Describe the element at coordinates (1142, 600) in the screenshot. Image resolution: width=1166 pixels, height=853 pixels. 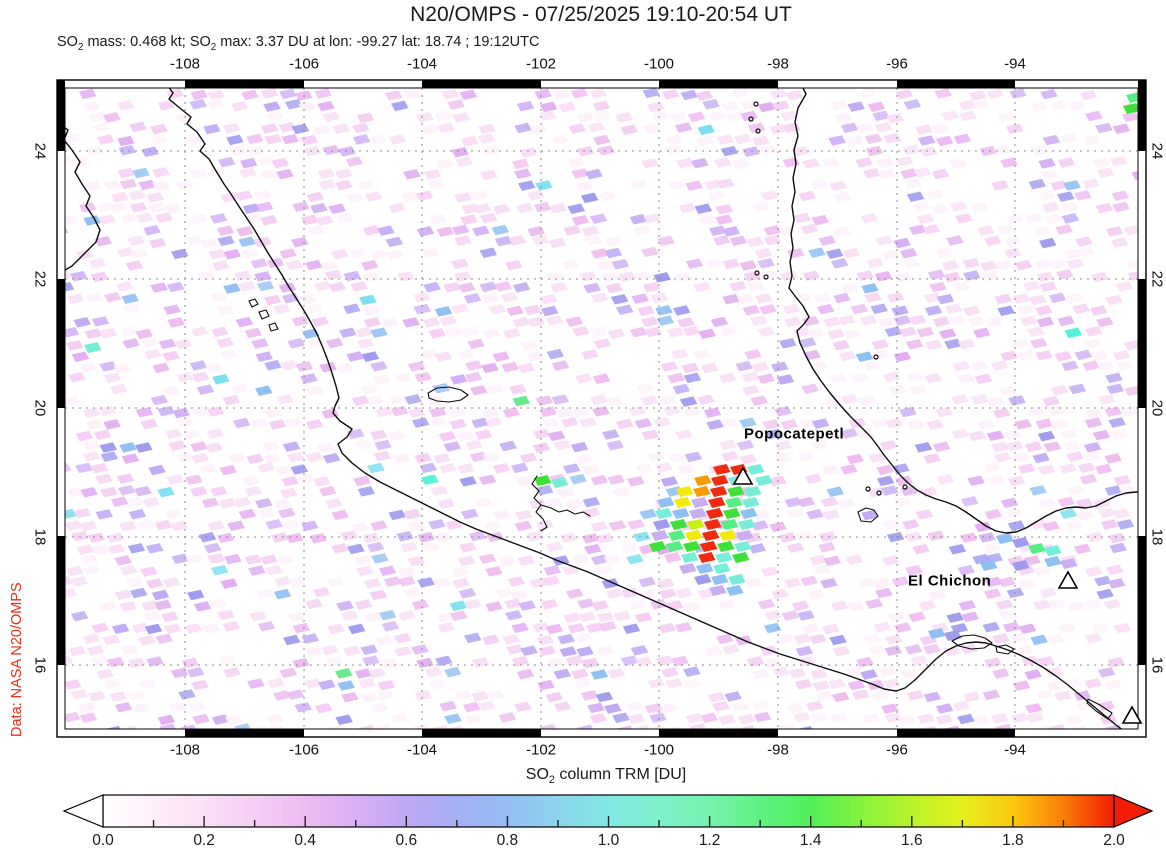
I see `frame-black-seg` at that location.